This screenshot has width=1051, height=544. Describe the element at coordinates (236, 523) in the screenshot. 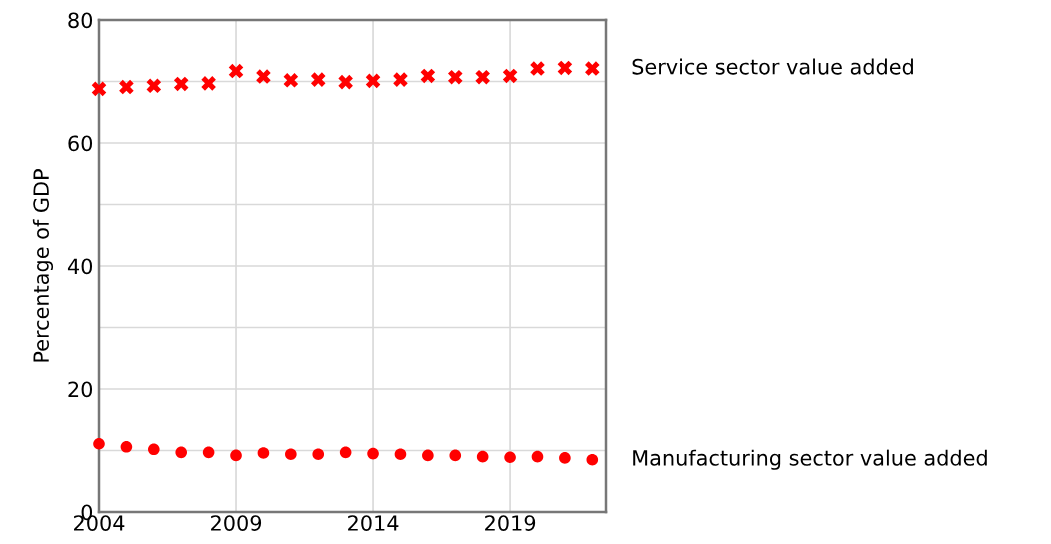

I see `x-tick-label: 2009` at that location.